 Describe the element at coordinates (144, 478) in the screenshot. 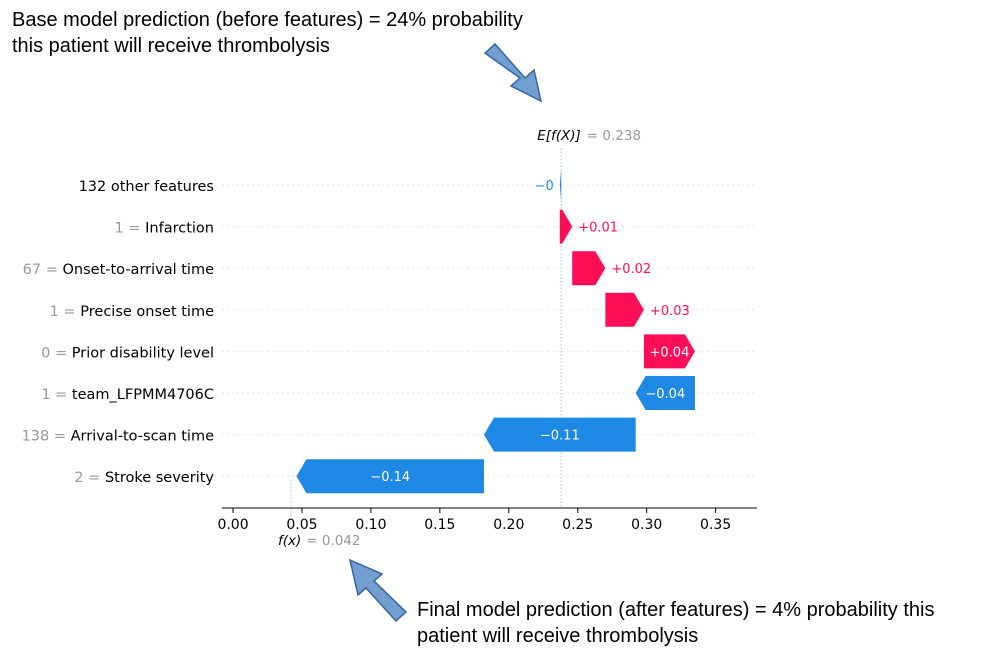

I see `feature-name: 2 = Stroke severity` at that location.